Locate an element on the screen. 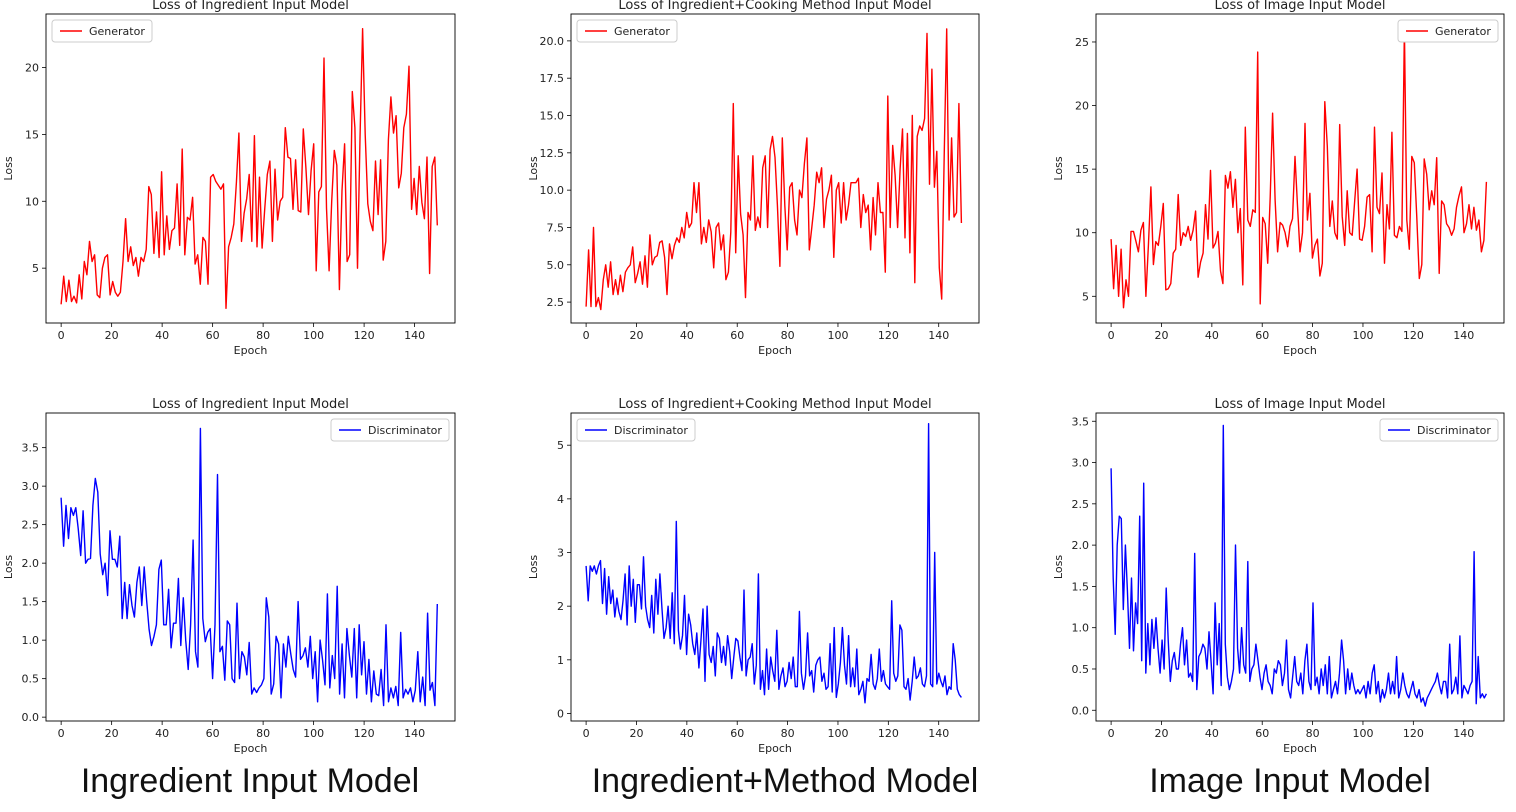 Image resolution: width=1516 pixels, height=812 pixels. y-tick-label: 10.0 is located at coordinates (552, 190).